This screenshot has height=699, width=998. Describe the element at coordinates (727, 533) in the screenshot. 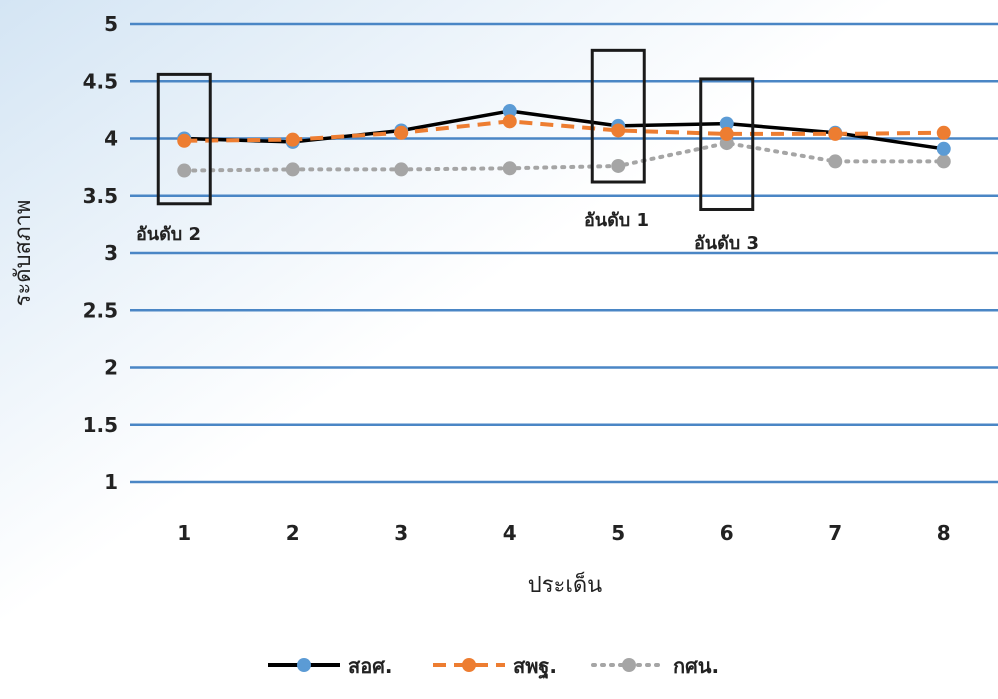

I see `x-tick-label: 6` at that location.